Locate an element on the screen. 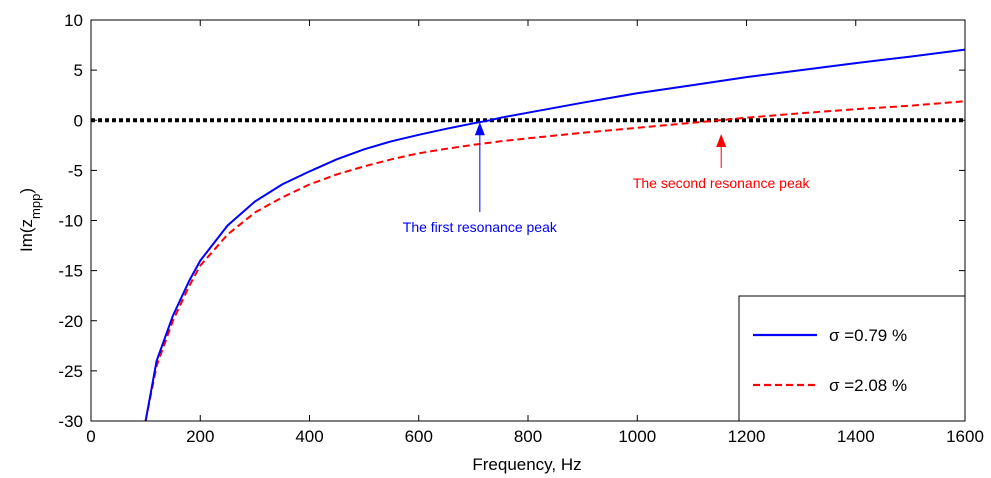  x-tick-label: 1600 is located at coordinates (965, 436).